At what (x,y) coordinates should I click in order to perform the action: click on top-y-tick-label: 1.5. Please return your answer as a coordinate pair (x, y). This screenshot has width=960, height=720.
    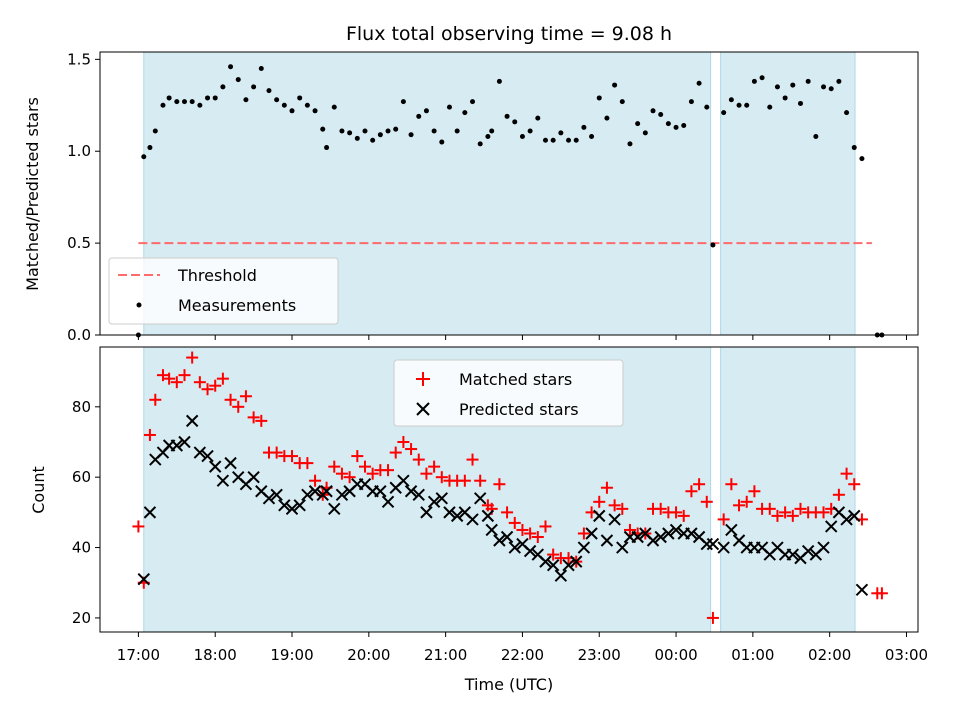
    Looking at the image, I should click on (79, 59).